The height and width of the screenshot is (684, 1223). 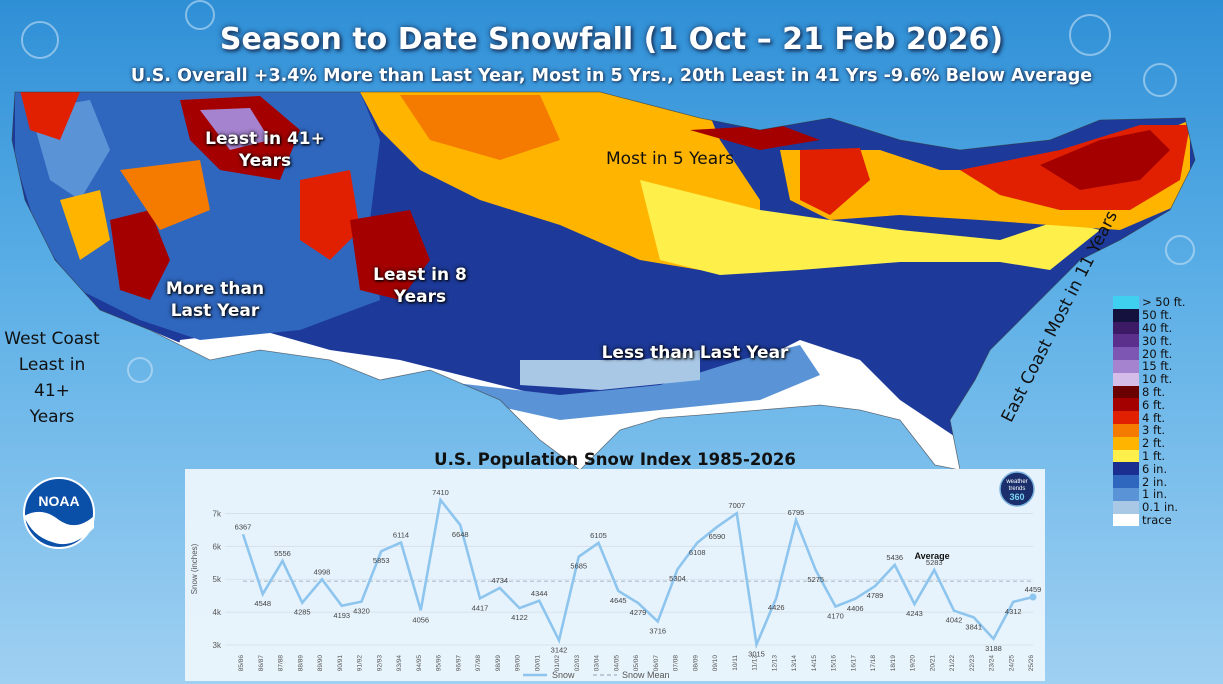 I want to click on data-label: 3142, so click(x=559, y=649).